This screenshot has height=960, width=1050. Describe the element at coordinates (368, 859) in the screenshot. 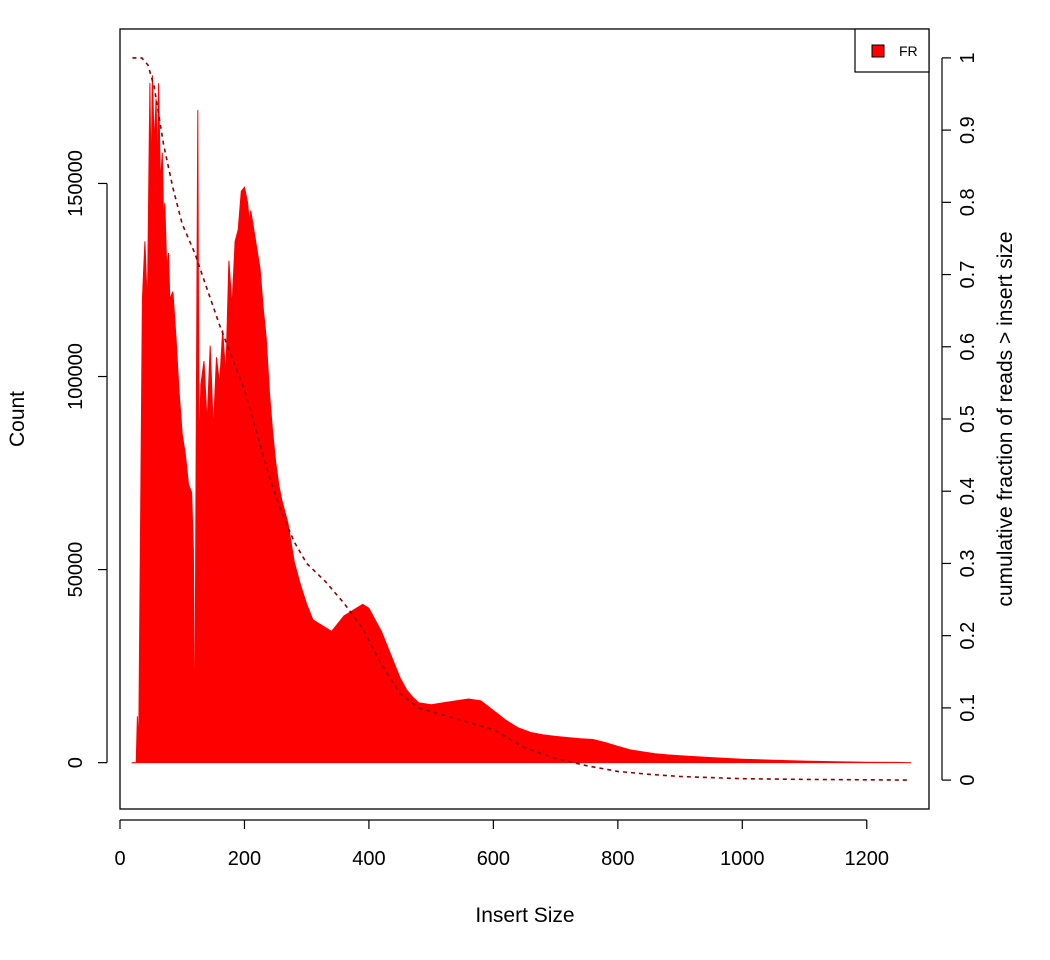

I see `x-tick-label: 400` at that location.